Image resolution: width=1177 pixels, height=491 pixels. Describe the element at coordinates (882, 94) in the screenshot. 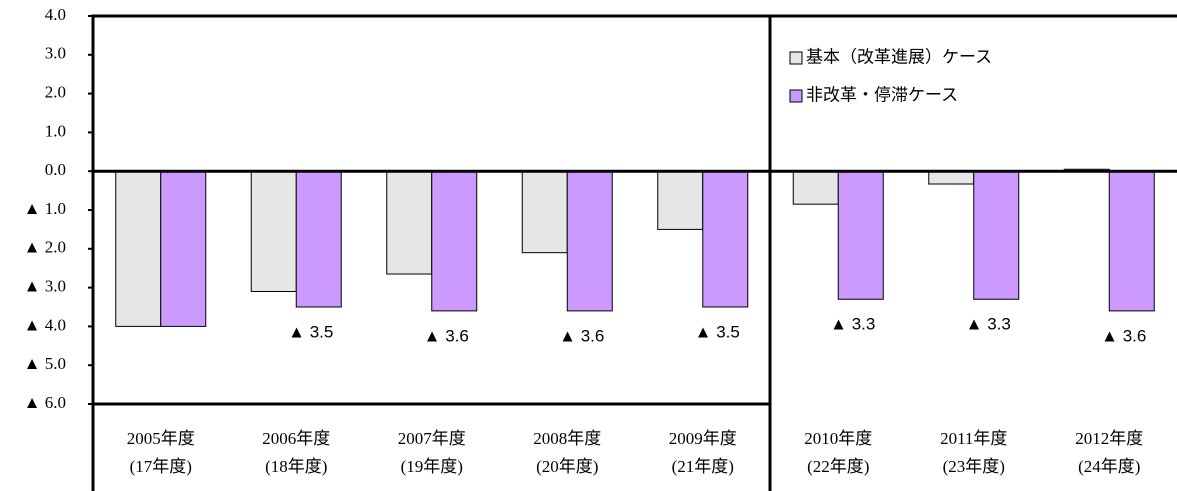

I see `legend-label: 非改革・停滞ケース` at that location.